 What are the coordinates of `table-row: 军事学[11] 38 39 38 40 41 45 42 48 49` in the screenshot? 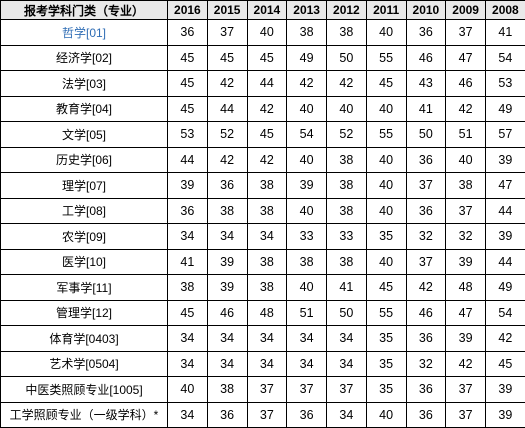 It's located at (262, 287).